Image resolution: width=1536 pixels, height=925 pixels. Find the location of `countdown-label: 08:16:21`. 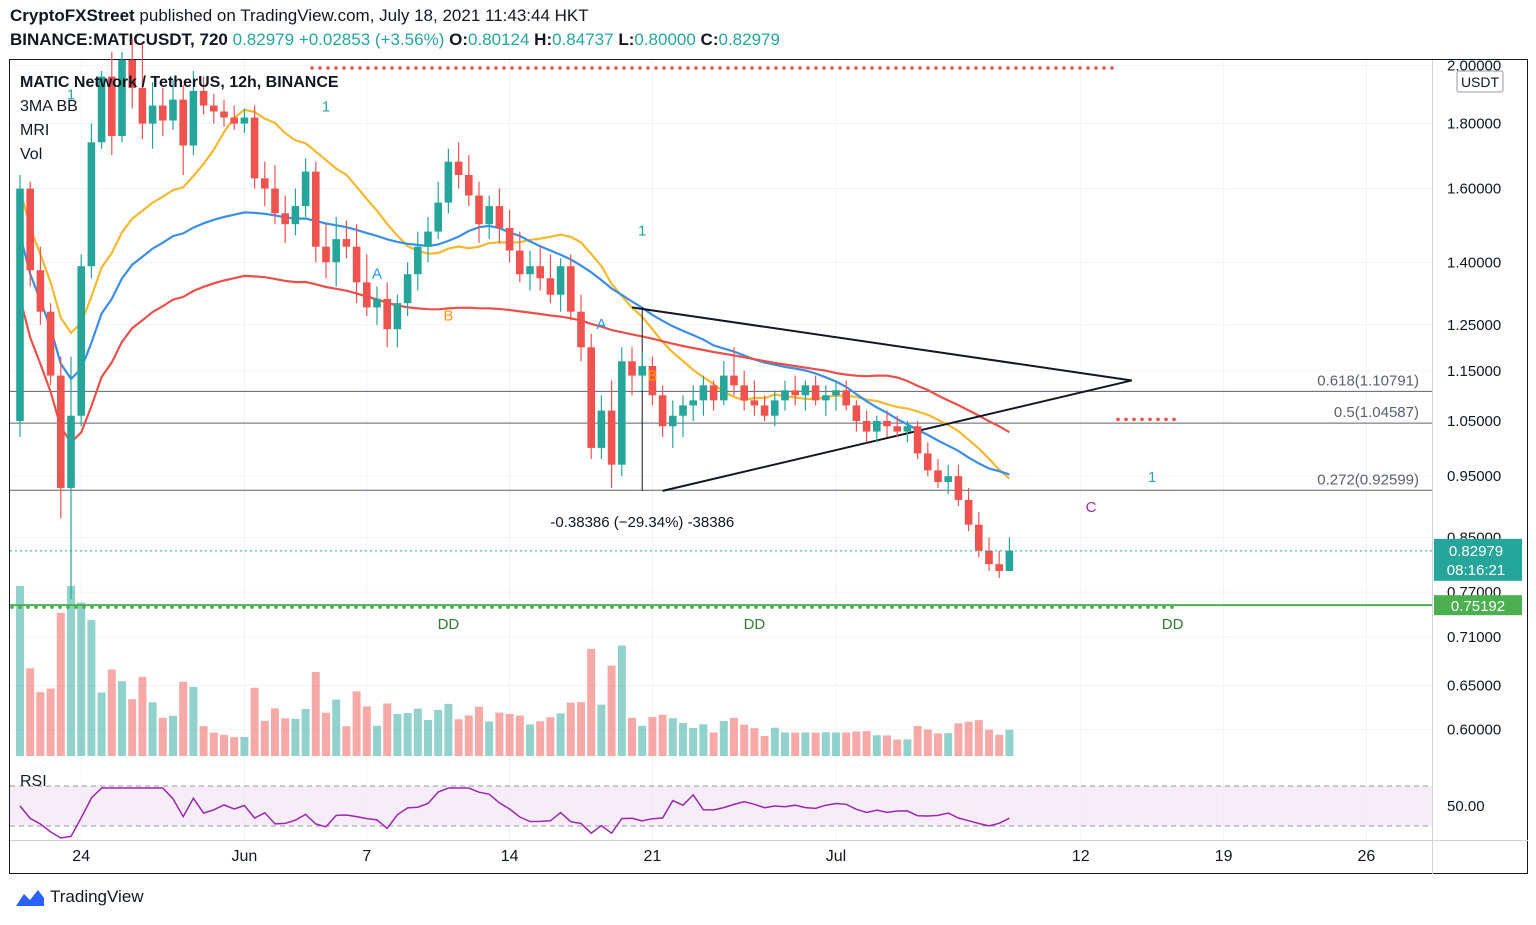

countdown-label: 08:16:21 is located at coordinates (1476, 570).